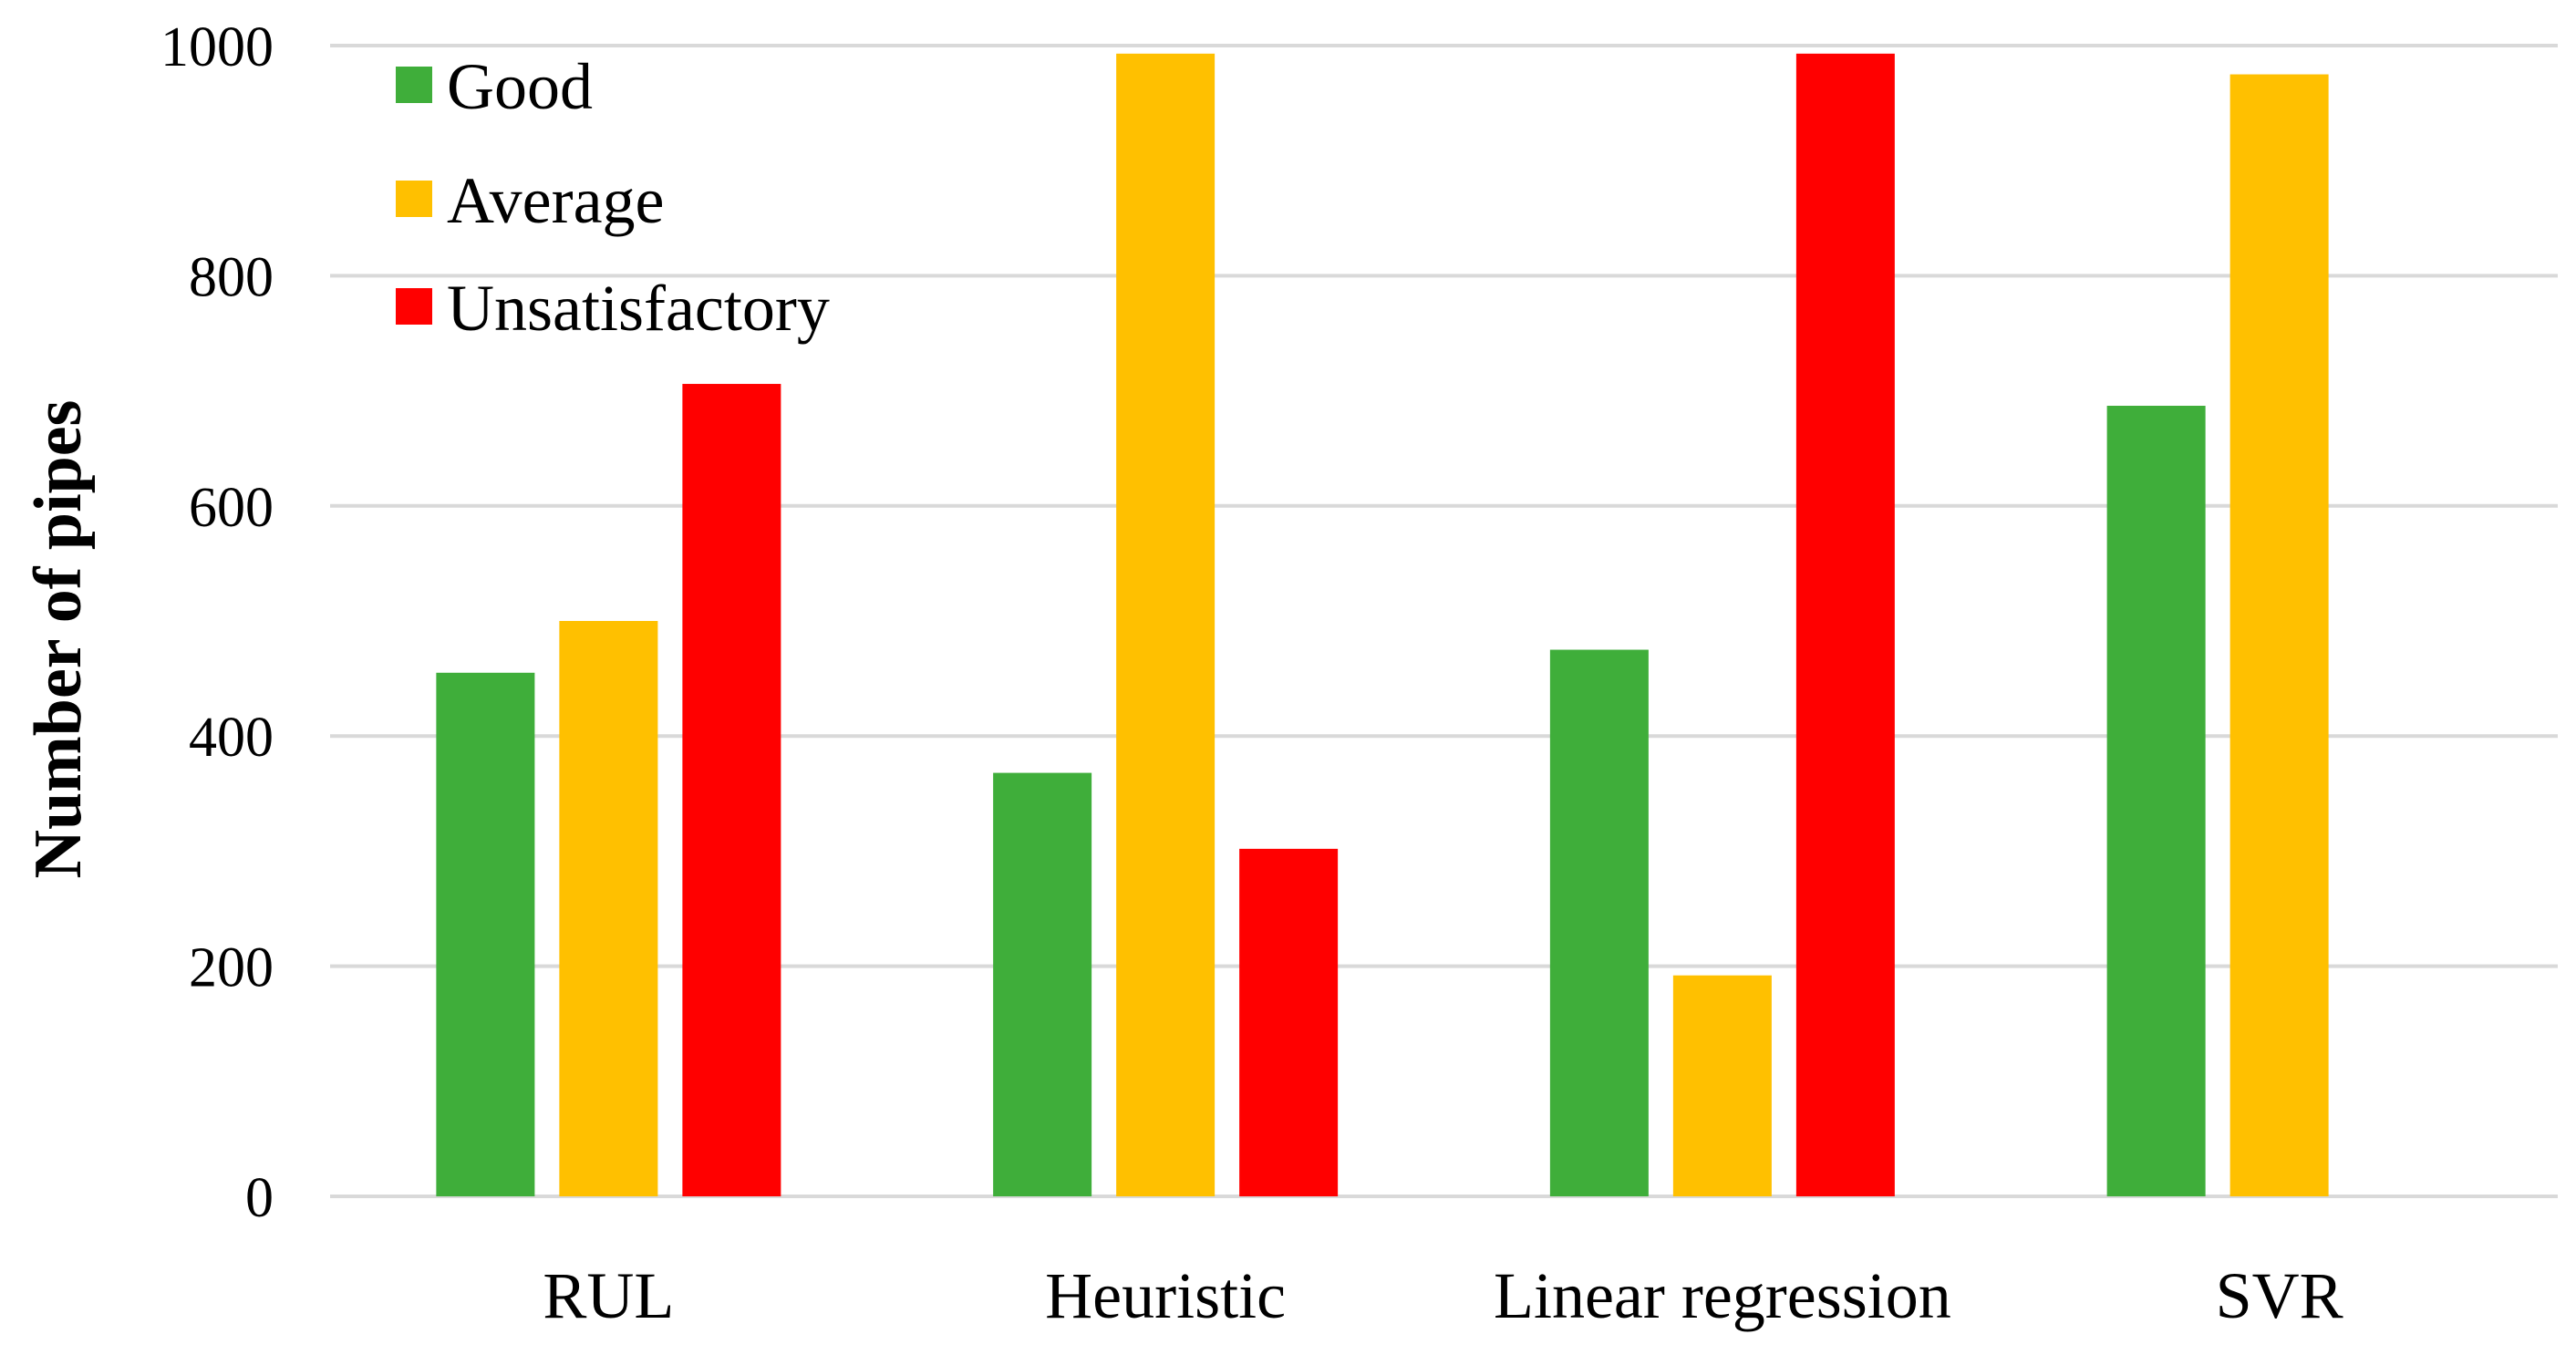 The width and height of the screenshot is (2576, 1355). What do you see at coordinates (2156, 801) in the screenshot?
I see `bar-good-svr` at bounding box center [2156, 801].